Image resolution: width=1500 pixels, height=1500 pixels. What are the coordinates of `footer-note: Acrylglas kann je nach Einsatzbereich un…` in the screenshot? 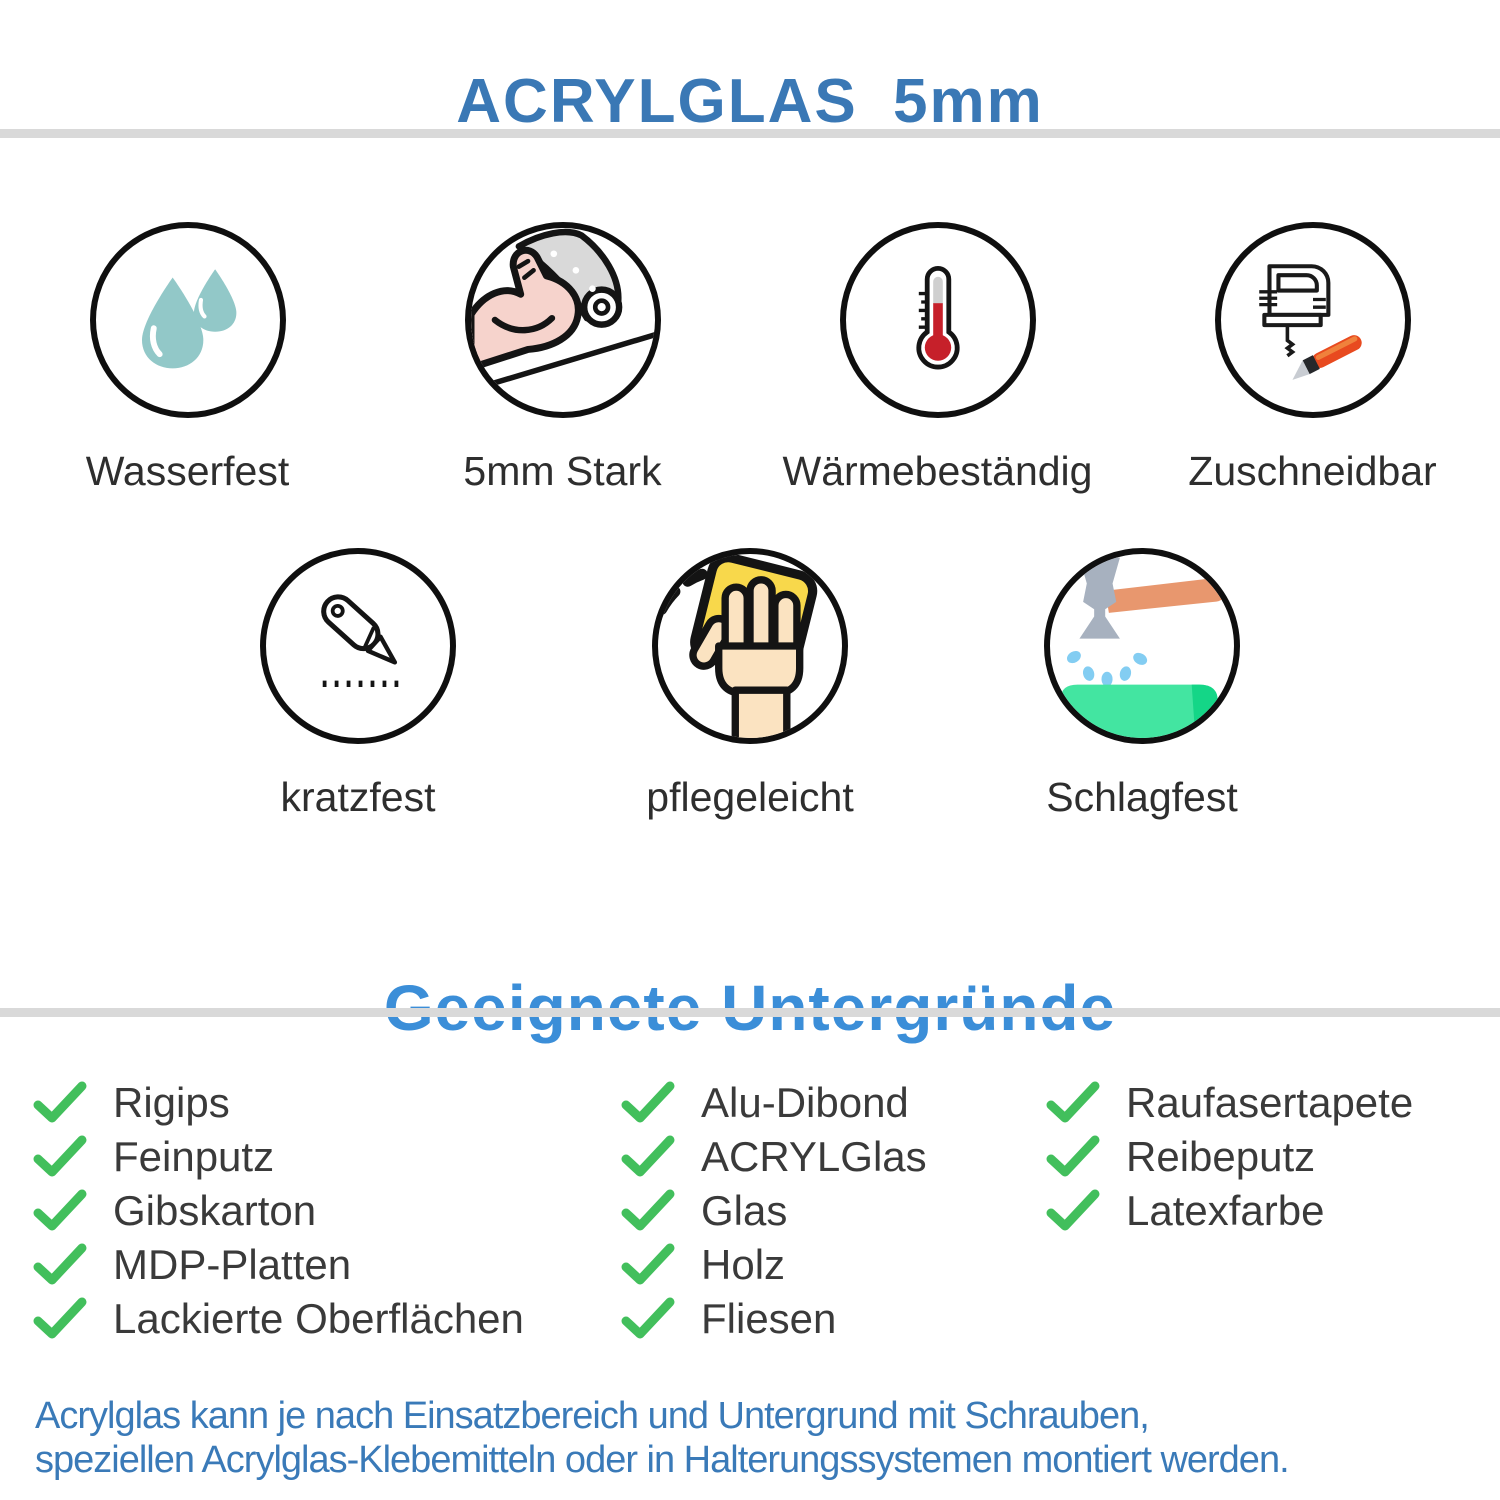 It's located at (765, 1438).